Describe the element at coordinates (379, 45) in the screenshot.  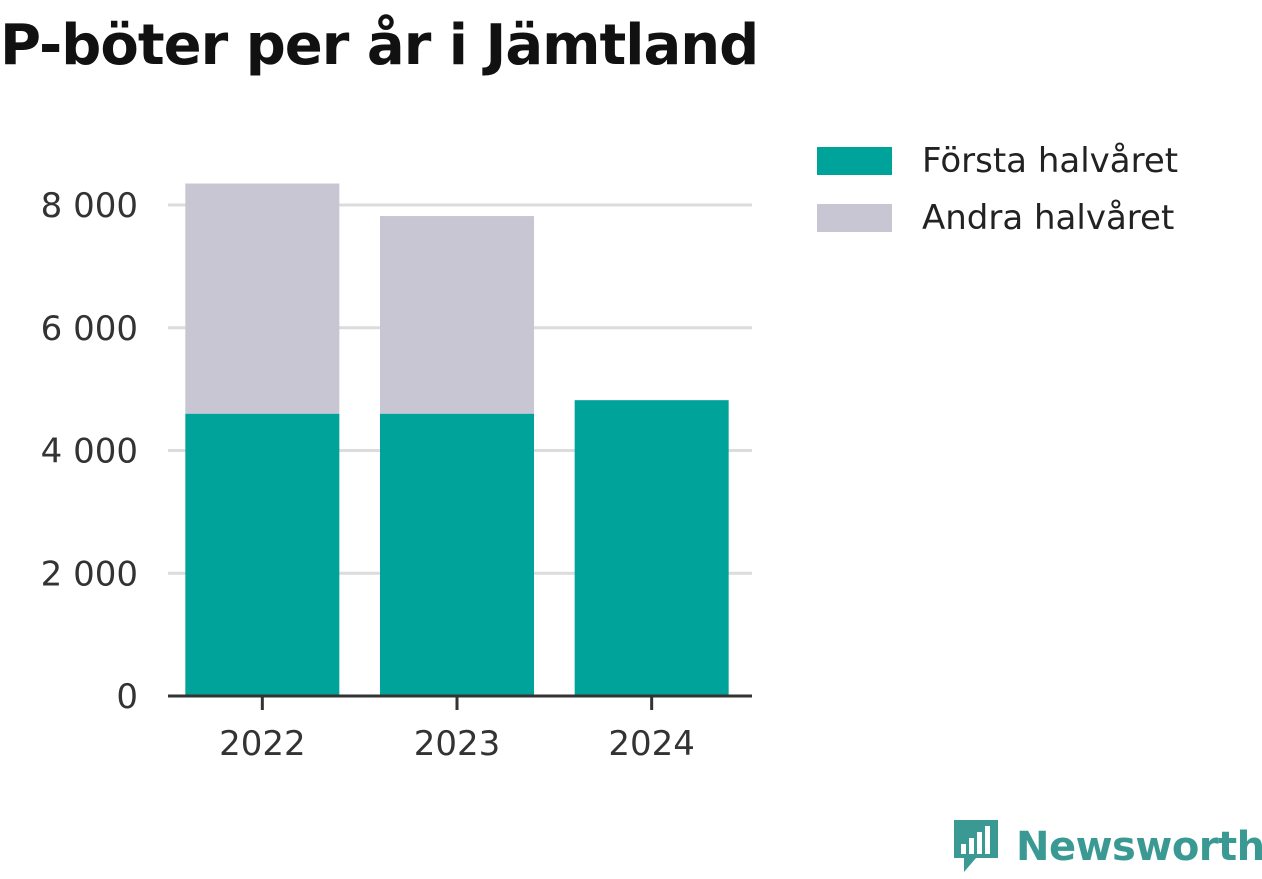
I see `chart-title: P-böter per år i Jämtland` at that location.